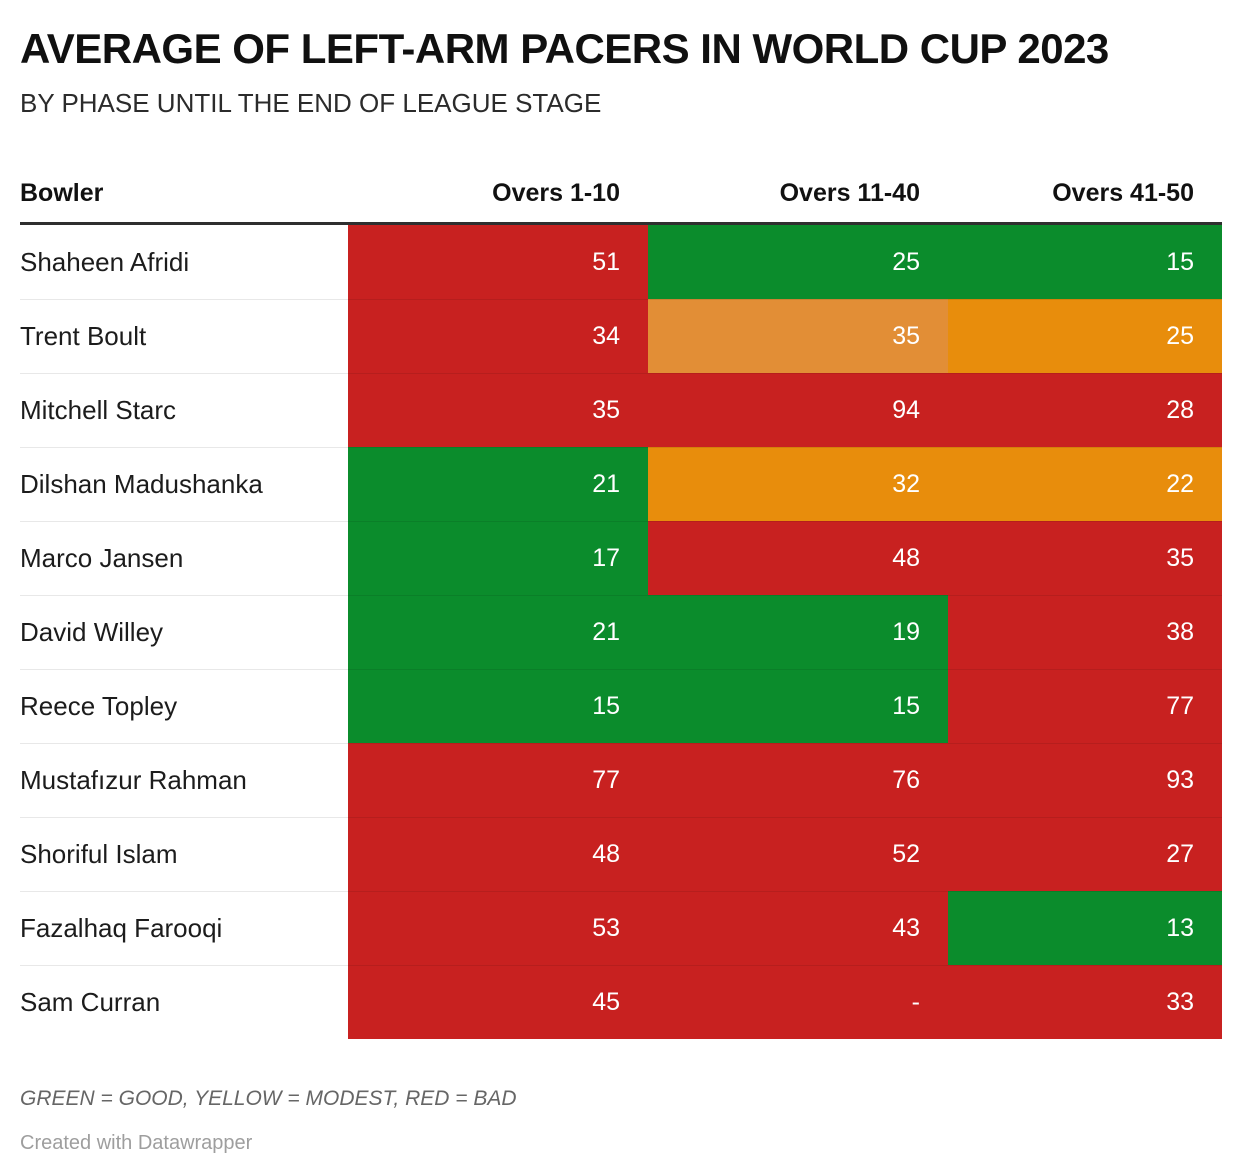  Describe the element at coordinates (798, 928) in the screenshot. I see `value-cell: 43` at that location.